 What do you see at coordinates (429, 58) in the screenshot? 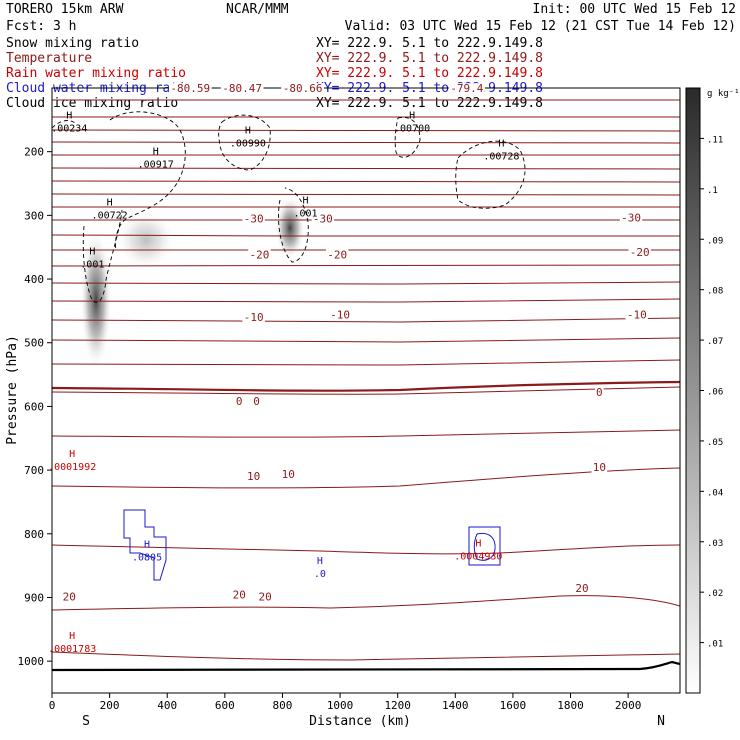
I see `legend-temperature-xy: XY= 222.9. 5.1 to 222.9.149.8` at bounding box center [429, 58].